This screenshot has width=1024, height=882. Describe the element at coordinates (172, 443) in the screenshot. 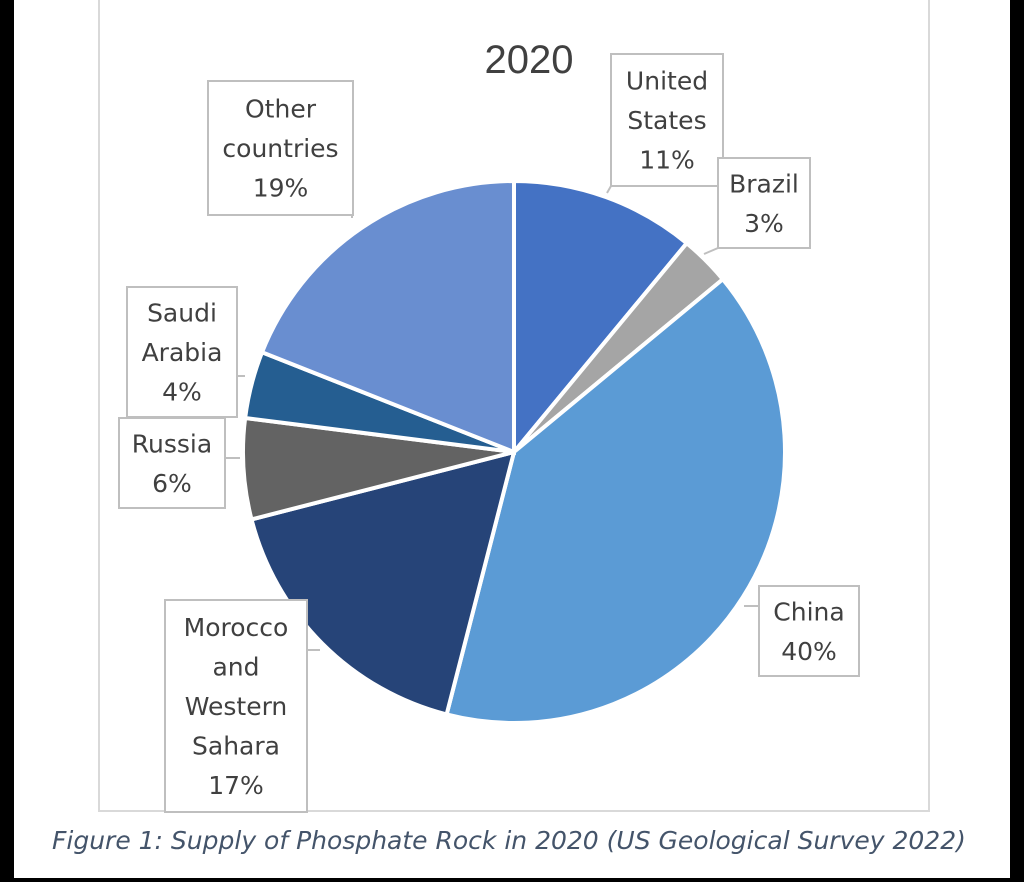

I see `slice-name-label: Russia` at that location.